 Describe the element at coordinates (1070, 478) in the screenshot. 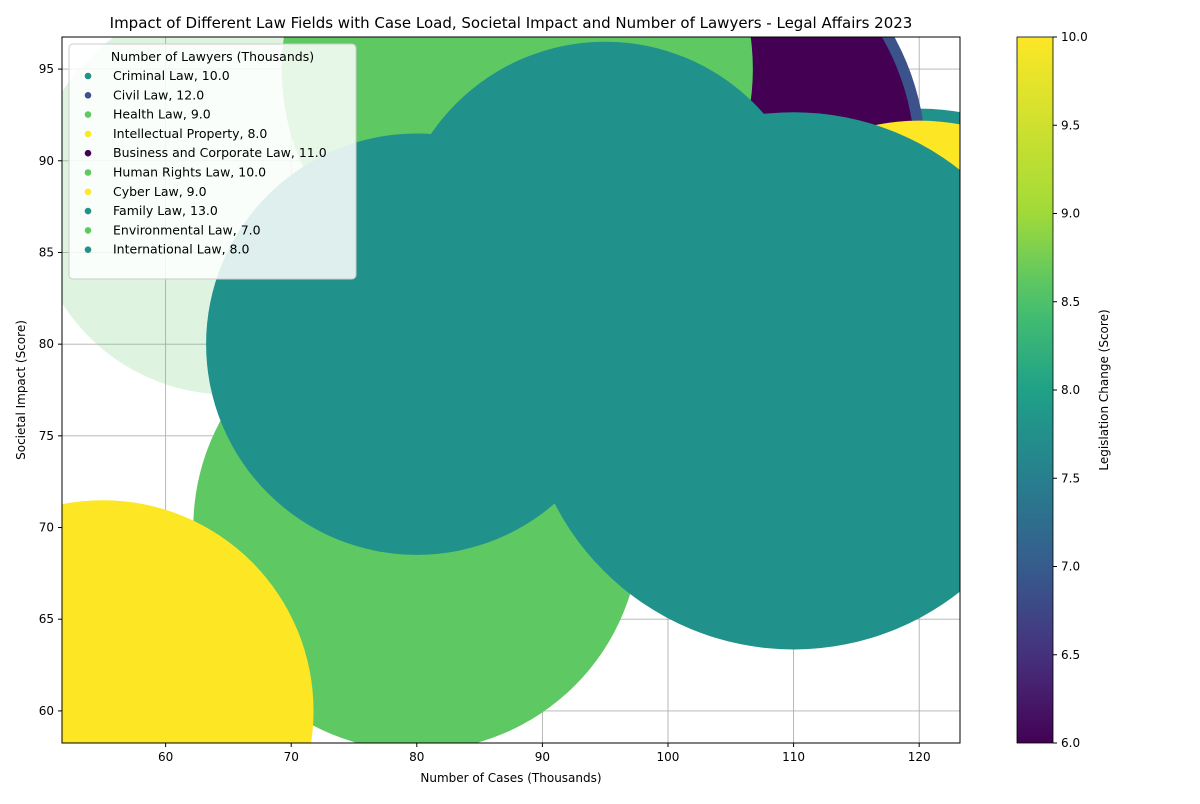

I see `colorbar-tick-label: 7.5` at that location.